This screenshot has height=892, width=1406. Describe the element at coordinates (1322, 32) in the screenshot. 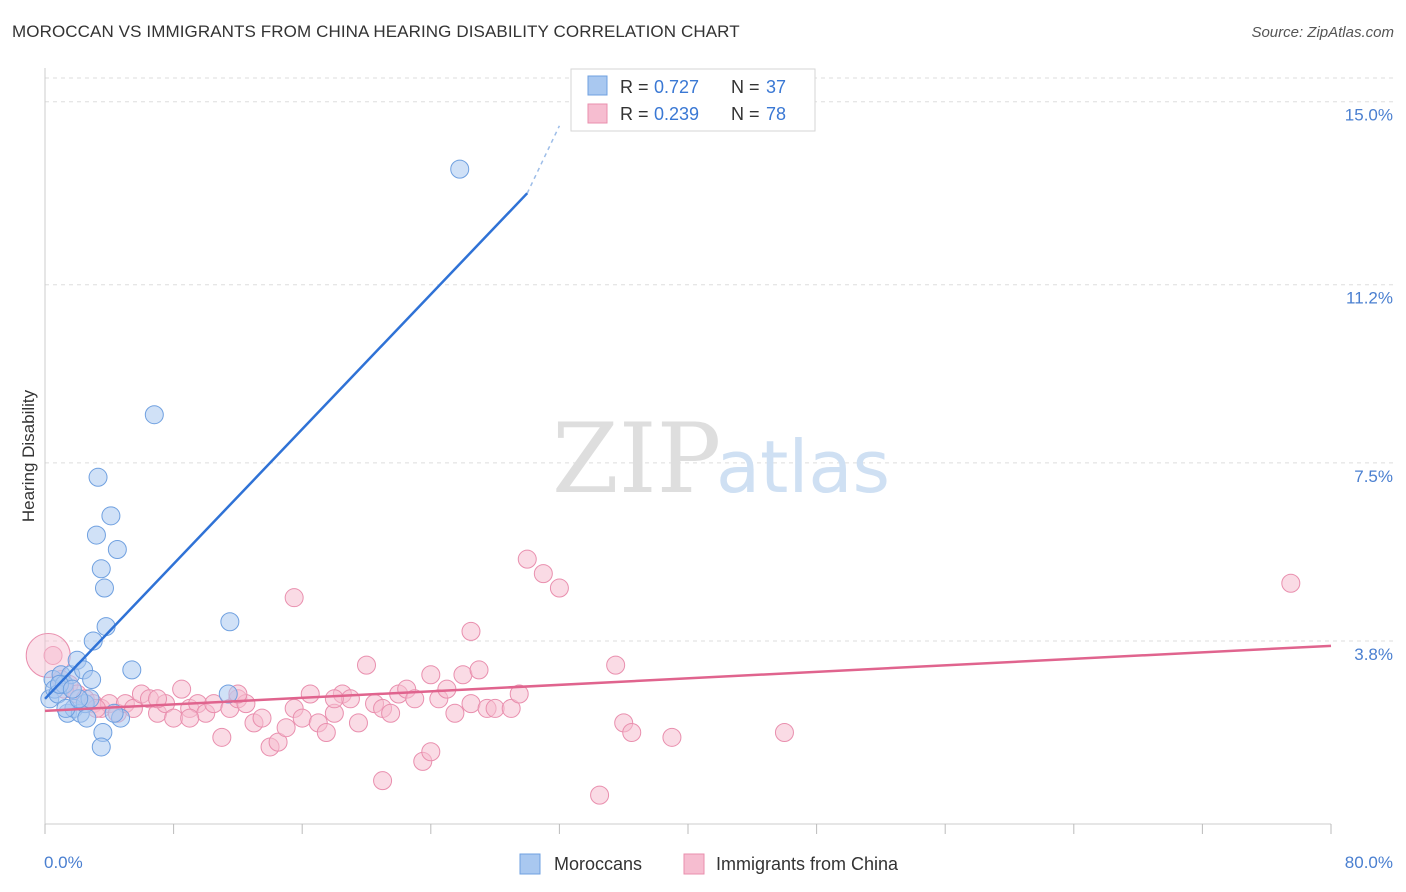

I see `source-note: Source: ZipAtlas.com` at that location.